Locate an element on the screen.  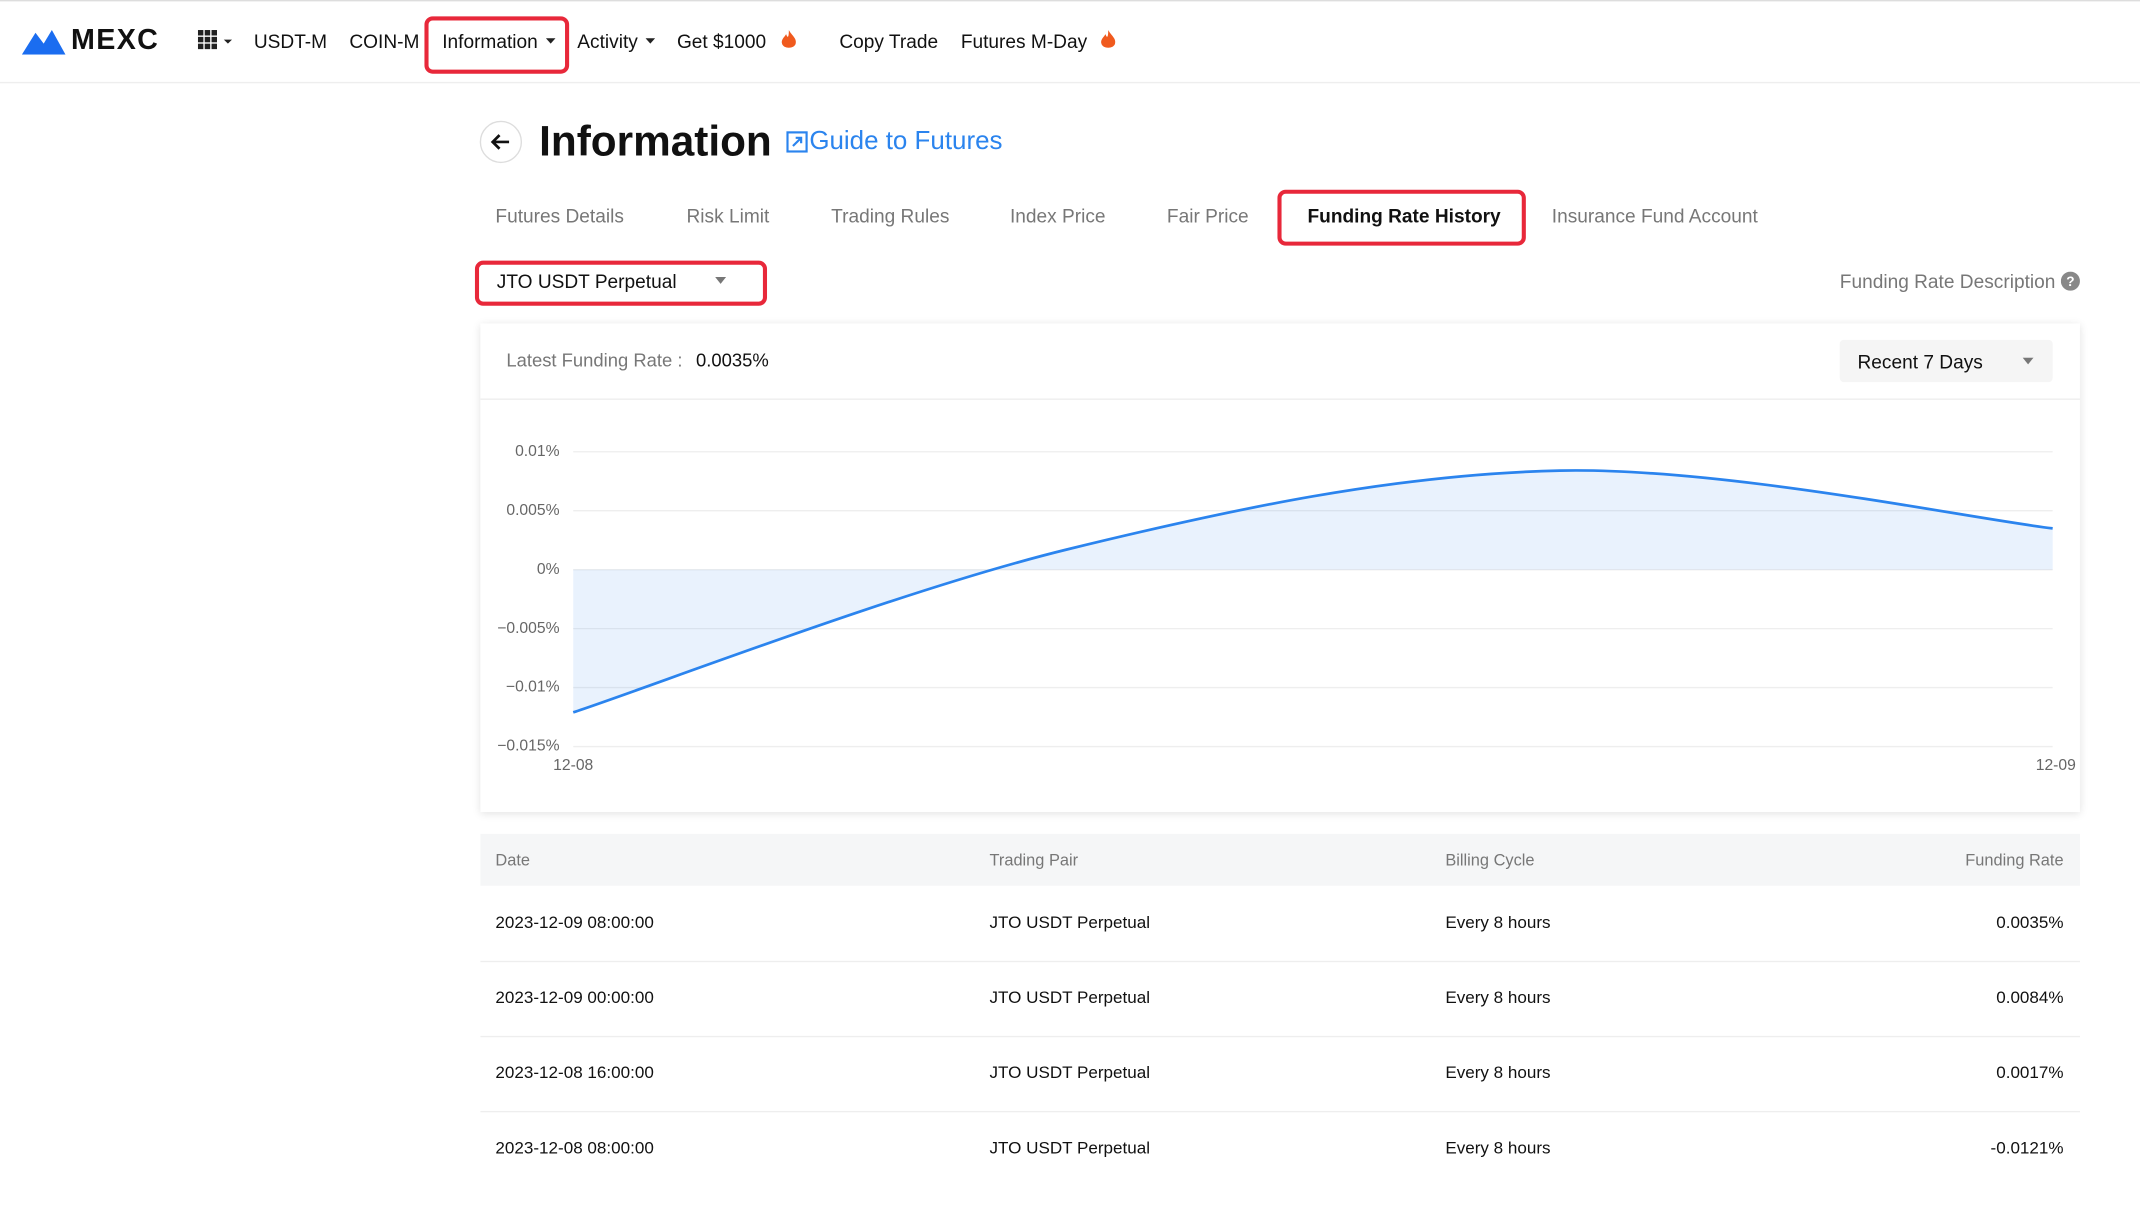
x-tick-label: 12-08 is located at coordinates (573, 765).